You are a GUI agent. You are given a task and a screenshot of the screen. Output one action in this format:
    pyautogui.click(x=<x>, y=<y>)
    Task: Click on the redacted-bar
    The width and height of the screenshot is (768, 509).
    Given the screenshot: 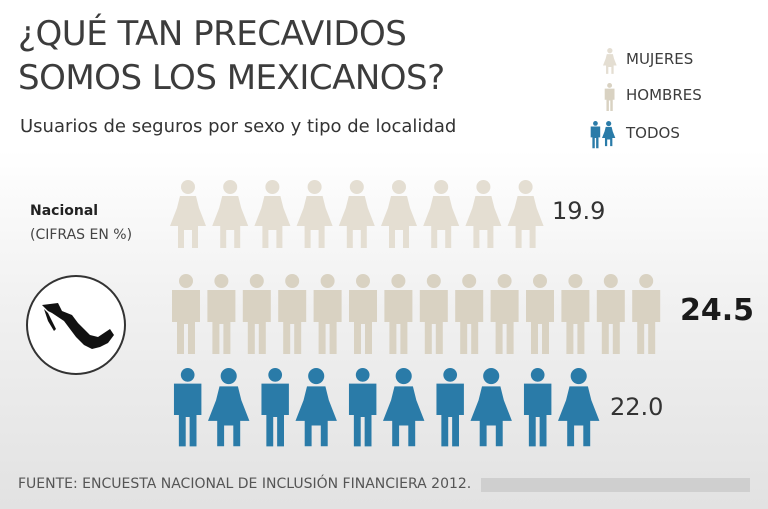 What is the action you would take?
    pyautogui.click(x=615, y=485)
    